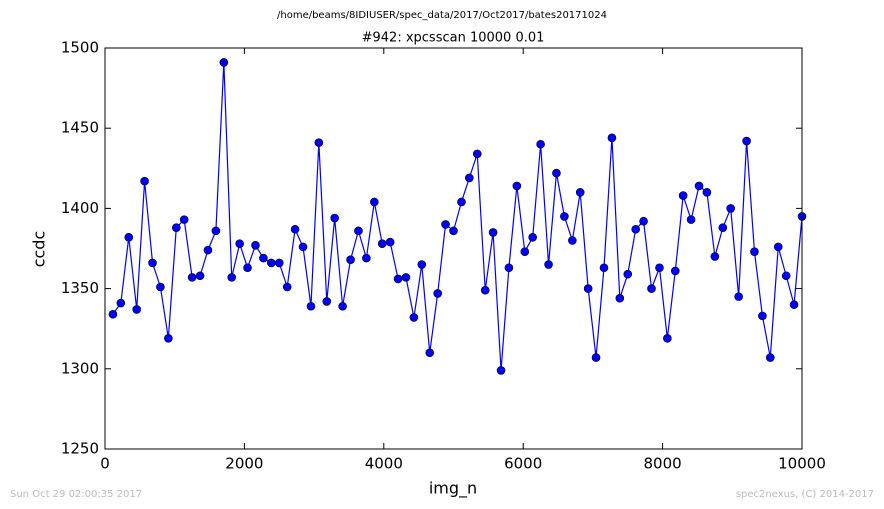  I want to click on x-tick-label: 4000, so click(384, 464).